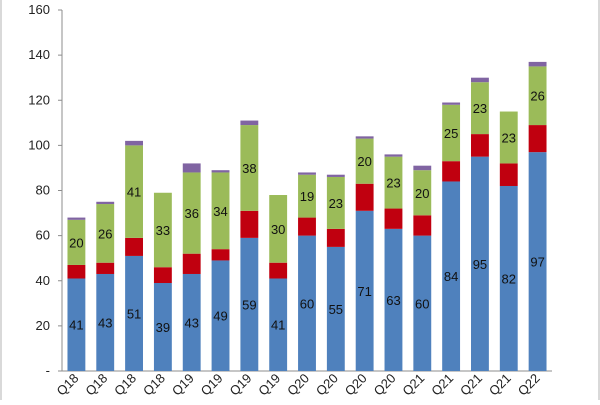 This screenshot has height=405, width=600. I want to click on y-tick-label: 80, so click(43, 190).